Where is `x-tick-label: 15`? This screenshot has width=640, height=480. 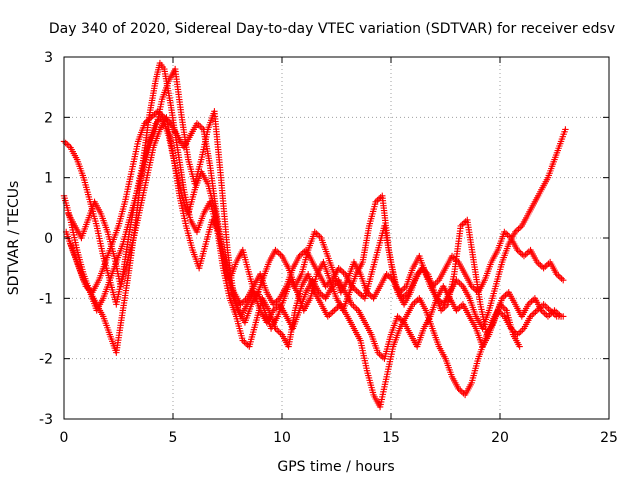
x-tick-label: 15 is located at coordinates (391, 438).